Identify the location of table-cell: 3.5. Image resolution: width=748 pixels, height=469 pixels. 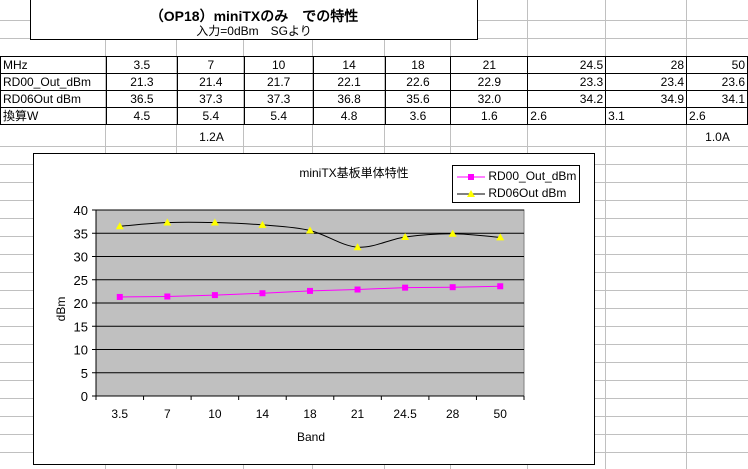
(141, 65).